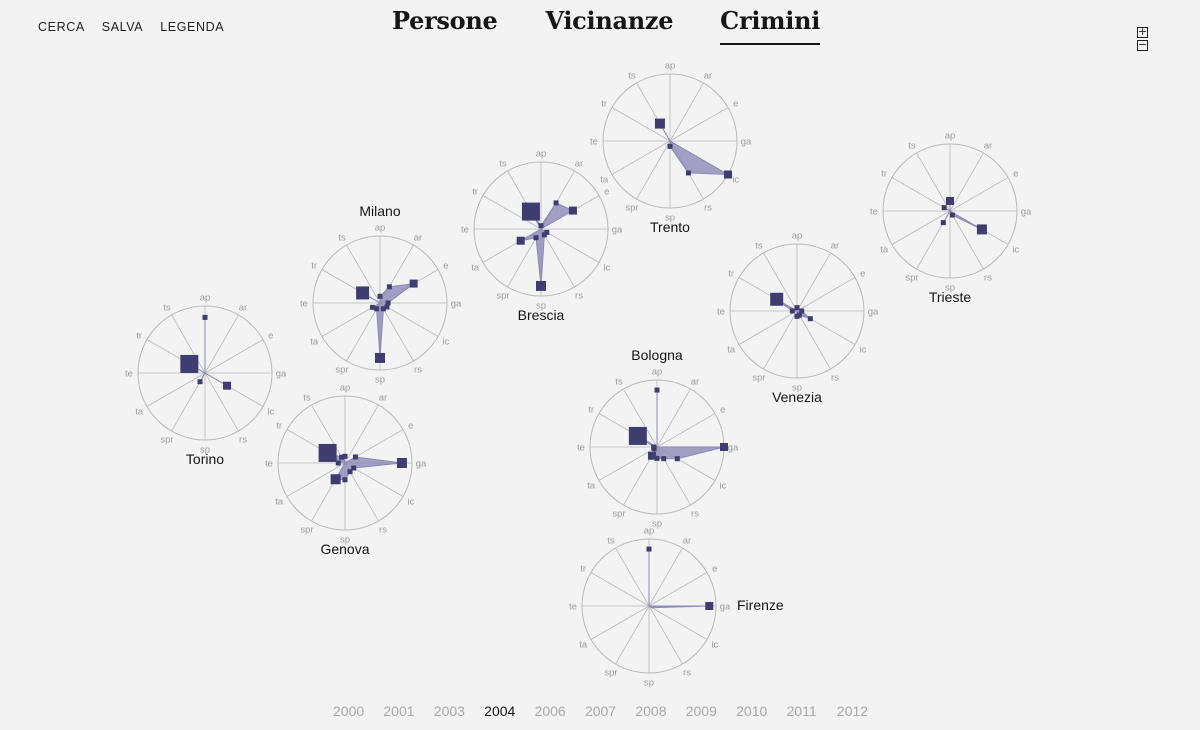 This screenshot has width=1200, height=730. I want to click on marker-genova-tr, so click(327, 452).